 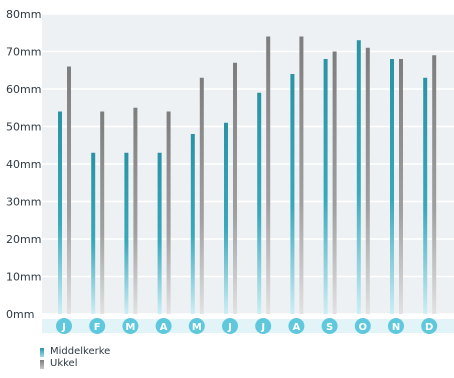 I want to click on y-tick-label: 80mm, so click(x=23, y=14).